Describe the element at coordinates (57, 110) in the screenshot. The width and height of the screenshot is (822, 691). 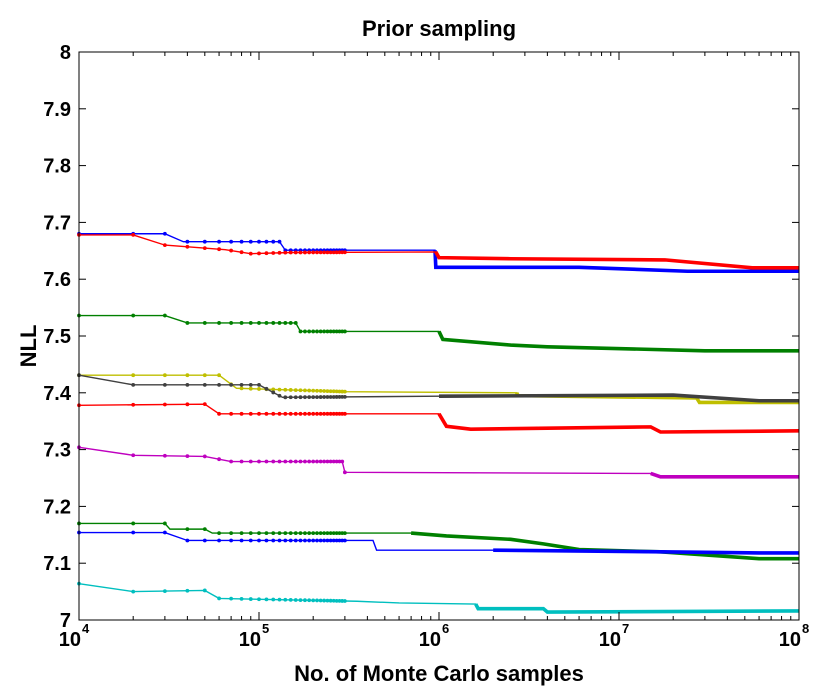
I see `y-tick-label: 7.9` at that location.